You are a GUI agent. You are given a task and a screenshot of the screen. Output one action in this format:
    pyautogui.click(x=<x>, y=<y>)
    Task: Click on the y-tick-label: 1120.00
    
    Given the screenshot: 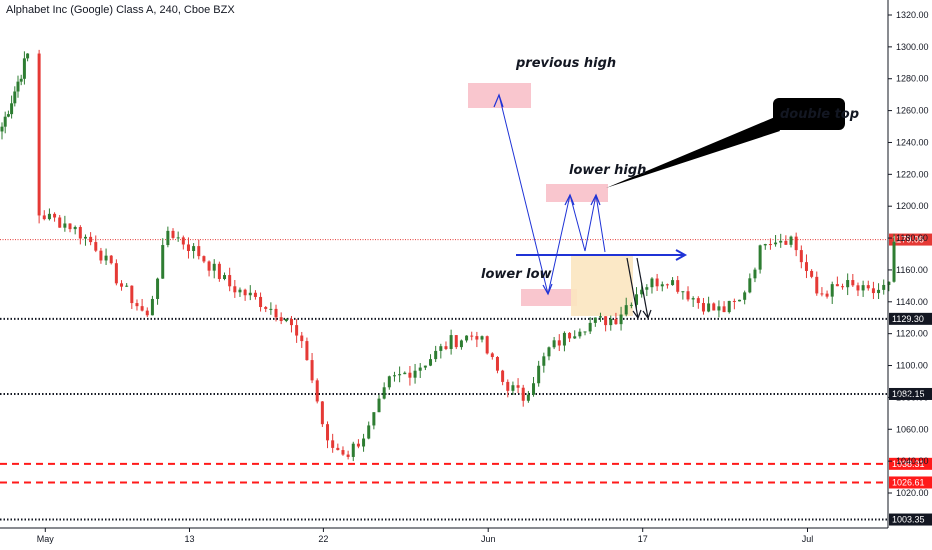 What is the action you would take?
    pyautogui.click(x=912, y=334)
    